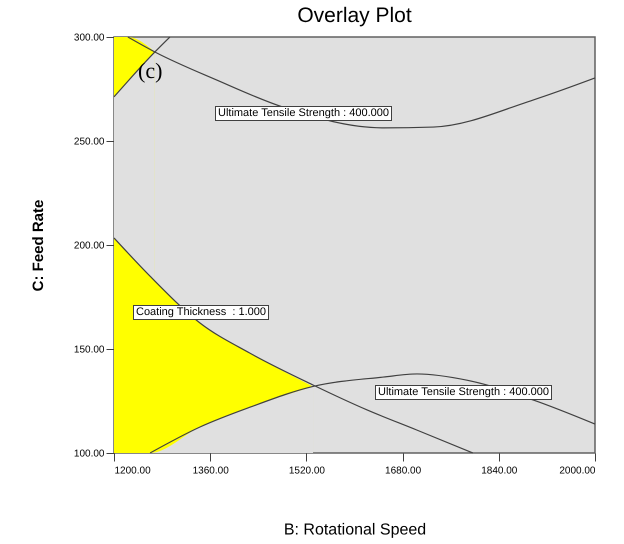 The width and height of the screenshot is (624, 544). Describe the element at coordinates (89, 142) in the screenshot. I see `y-tick-label: 250.00` at that location.